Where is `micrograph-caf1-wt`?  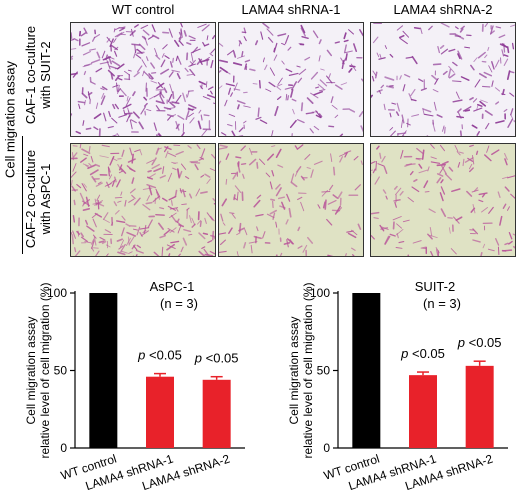
micrograph-caf1-wt is located at coordinates (143, 79).